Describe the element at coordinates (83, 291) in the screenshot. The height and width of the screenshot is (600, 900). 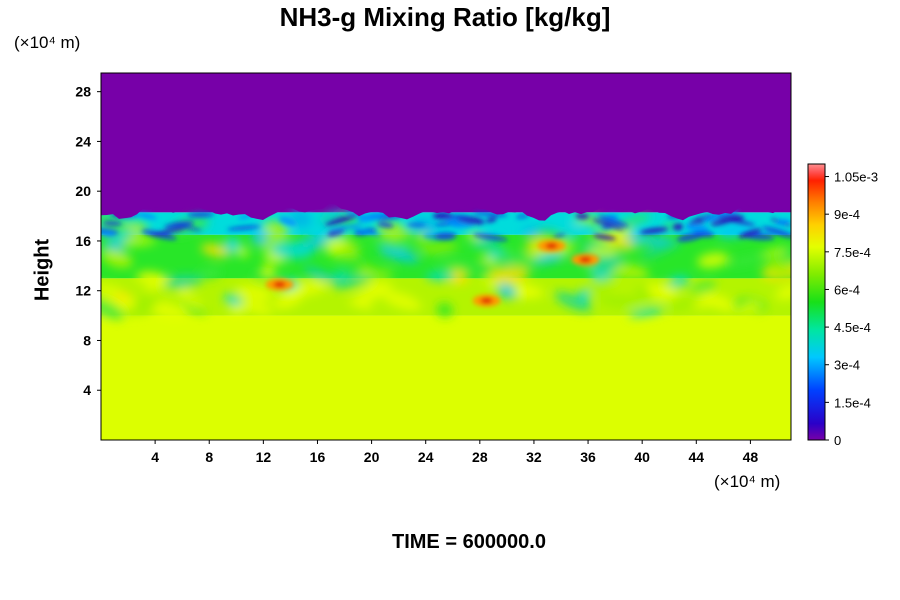
I see `y-tick-label: 12` at that location.